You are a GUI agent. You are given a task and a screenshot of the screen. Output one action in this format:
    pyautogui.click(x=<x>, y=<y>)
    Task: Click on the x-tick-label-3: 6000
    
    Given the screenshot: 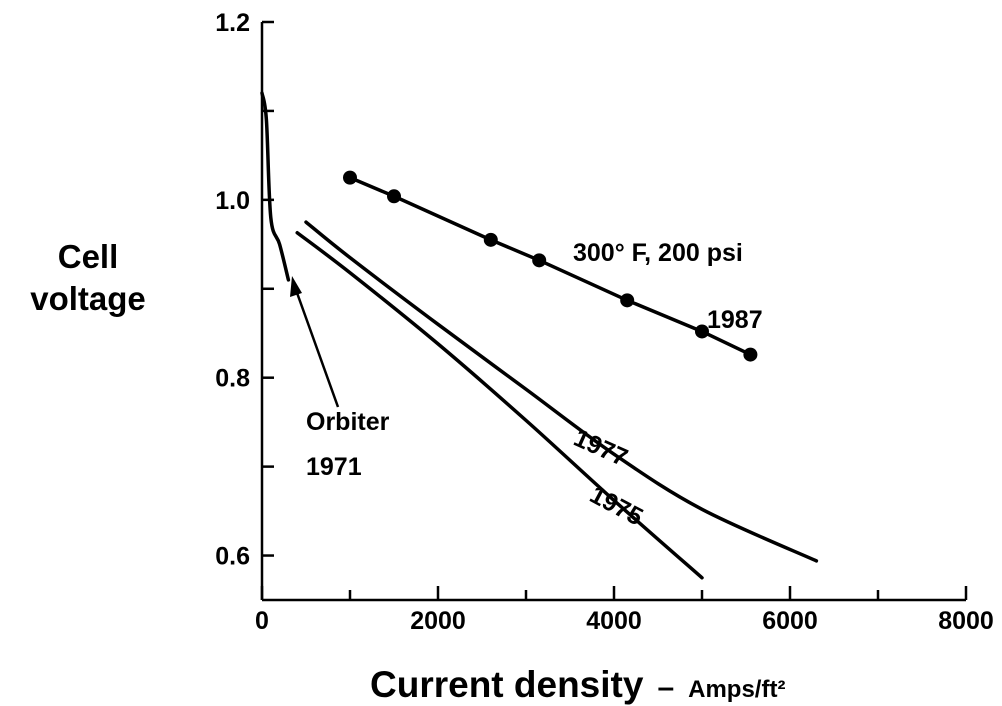 What is the action you would take?
    pyautogui.click(x=790, y=621)
    